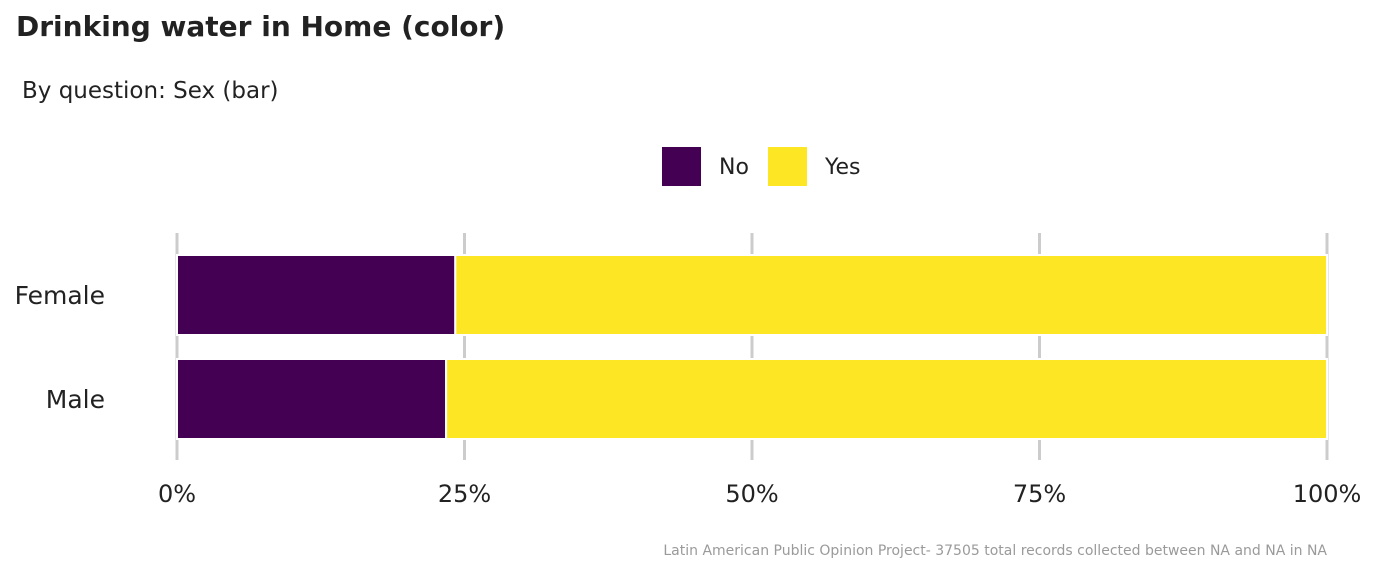  I want to click on bar-yes-male, so click(887, 399).